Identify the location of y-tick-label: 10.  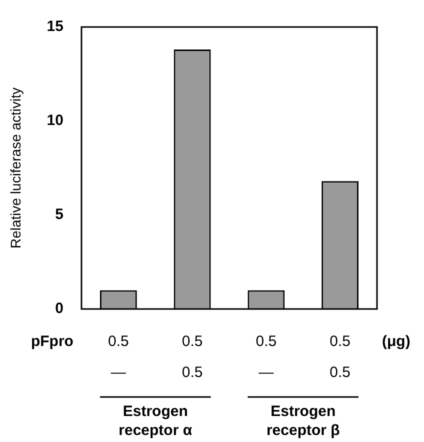
(55, 121).